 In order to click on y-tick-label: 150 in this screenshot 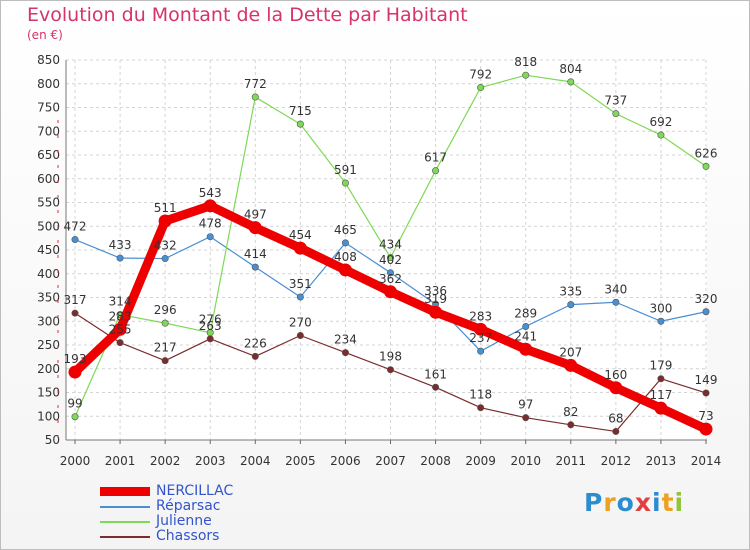, I will do `click(48, 393)`.